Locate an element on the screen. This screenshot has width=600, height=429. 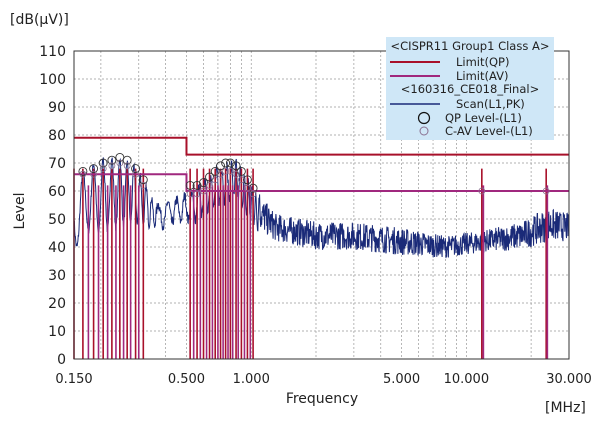
marker-layer is located at coordinates (314, 175).